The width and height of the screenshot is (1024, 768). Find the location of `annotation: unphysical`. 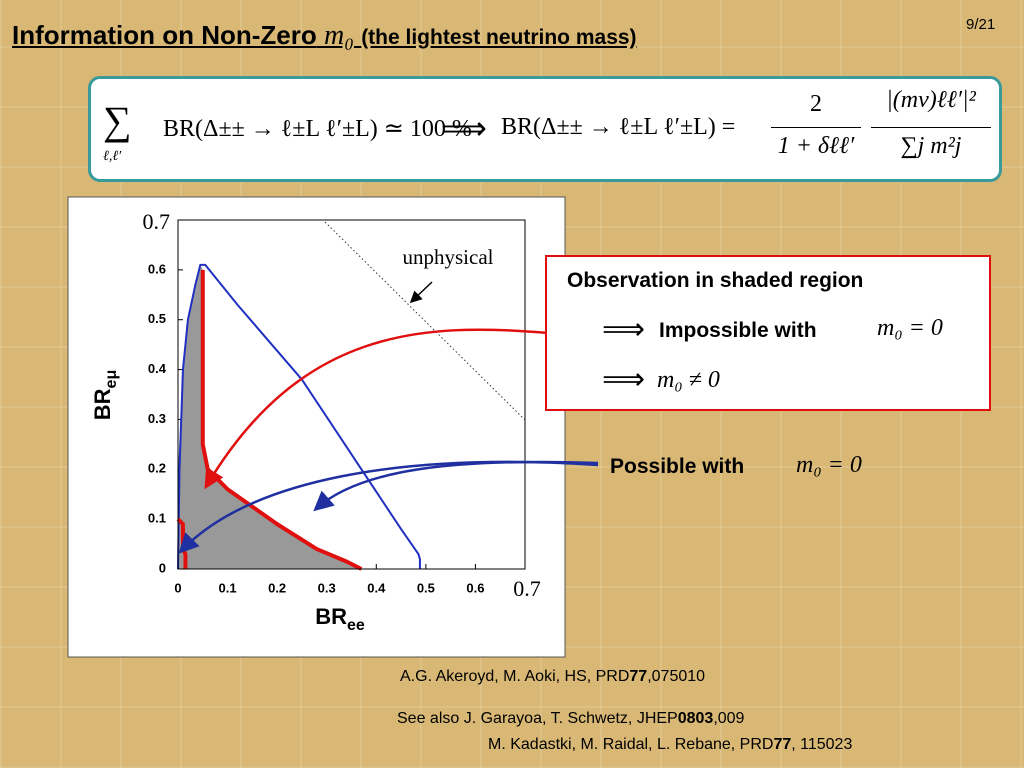

annotation: unphysical is located at coordinates (448, 257).